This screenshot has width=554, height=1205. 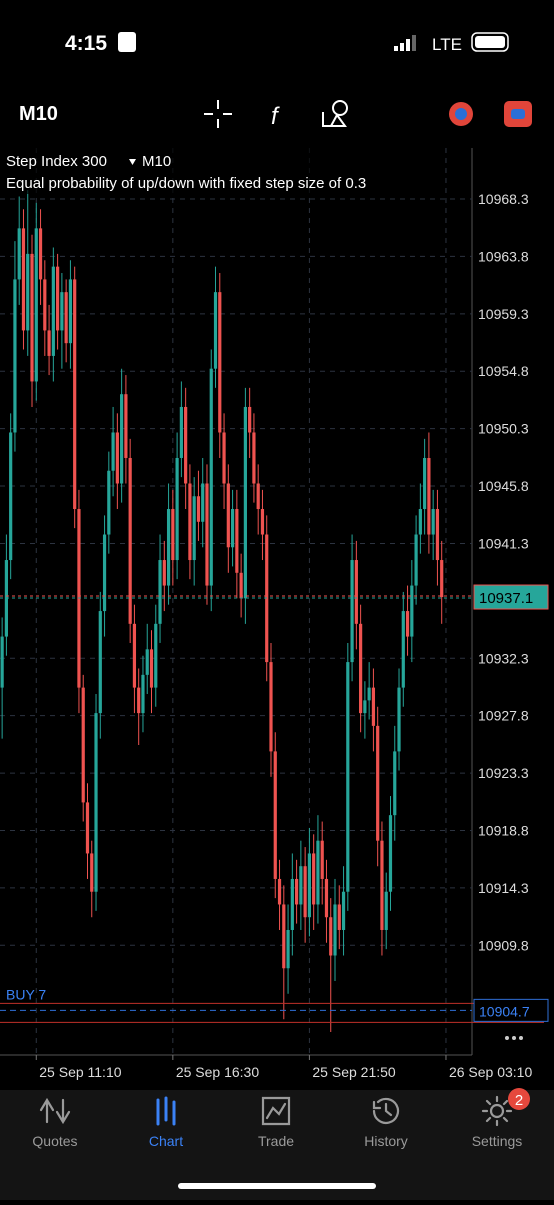 I want to click on symbol-dropdown, so click(x=132, y=162).